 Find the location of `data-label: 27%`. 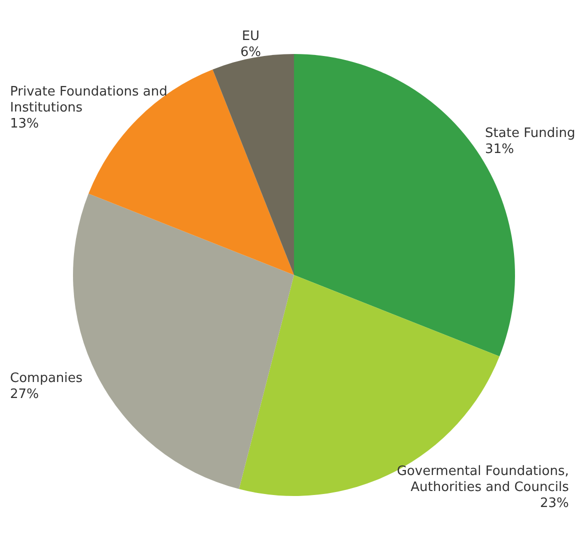

data-label: 27% is located at coordinates (24, 394).